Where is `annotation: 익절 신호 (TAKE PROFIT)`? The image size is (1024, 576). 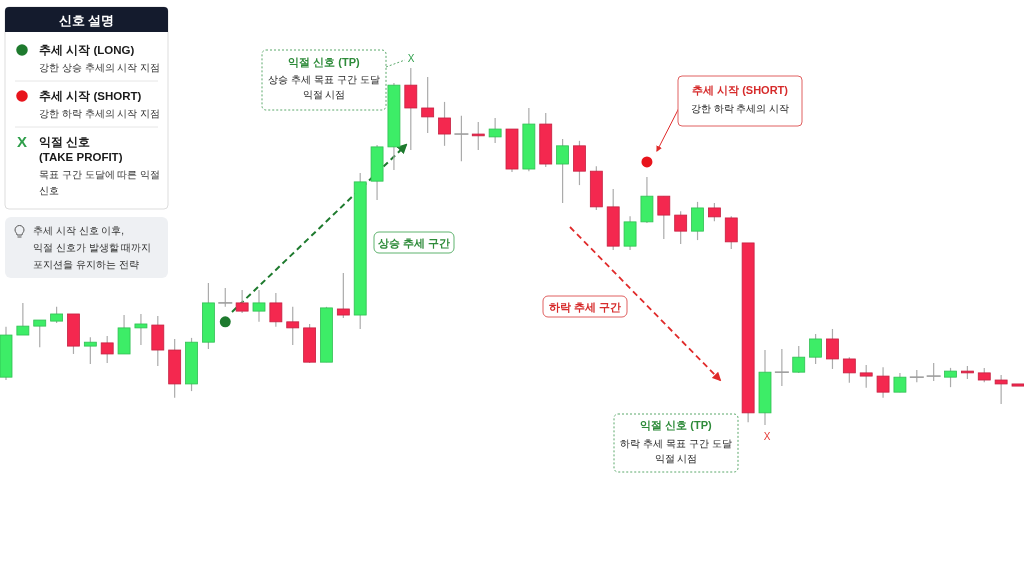 annotation: 익절 신호 (TAKE PROFIT) is located at coordinates (81, 149).